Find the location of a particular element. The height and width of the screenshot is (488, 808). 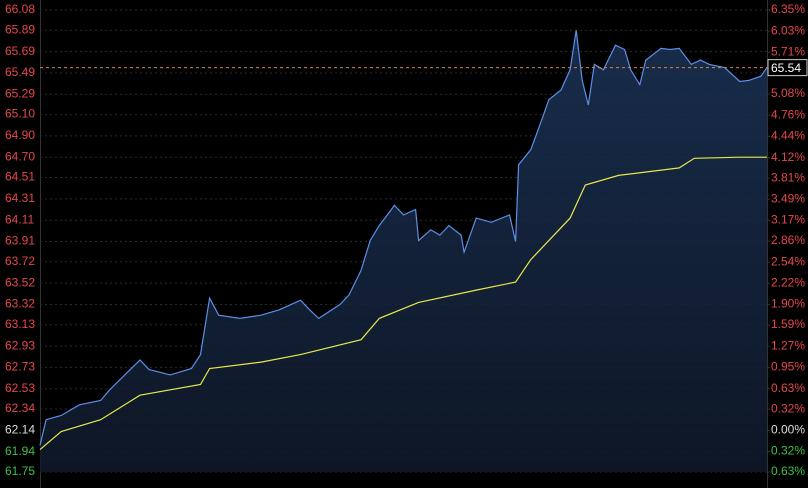

y2-tick-label: 3.81% is located at coordinates (788, 177).